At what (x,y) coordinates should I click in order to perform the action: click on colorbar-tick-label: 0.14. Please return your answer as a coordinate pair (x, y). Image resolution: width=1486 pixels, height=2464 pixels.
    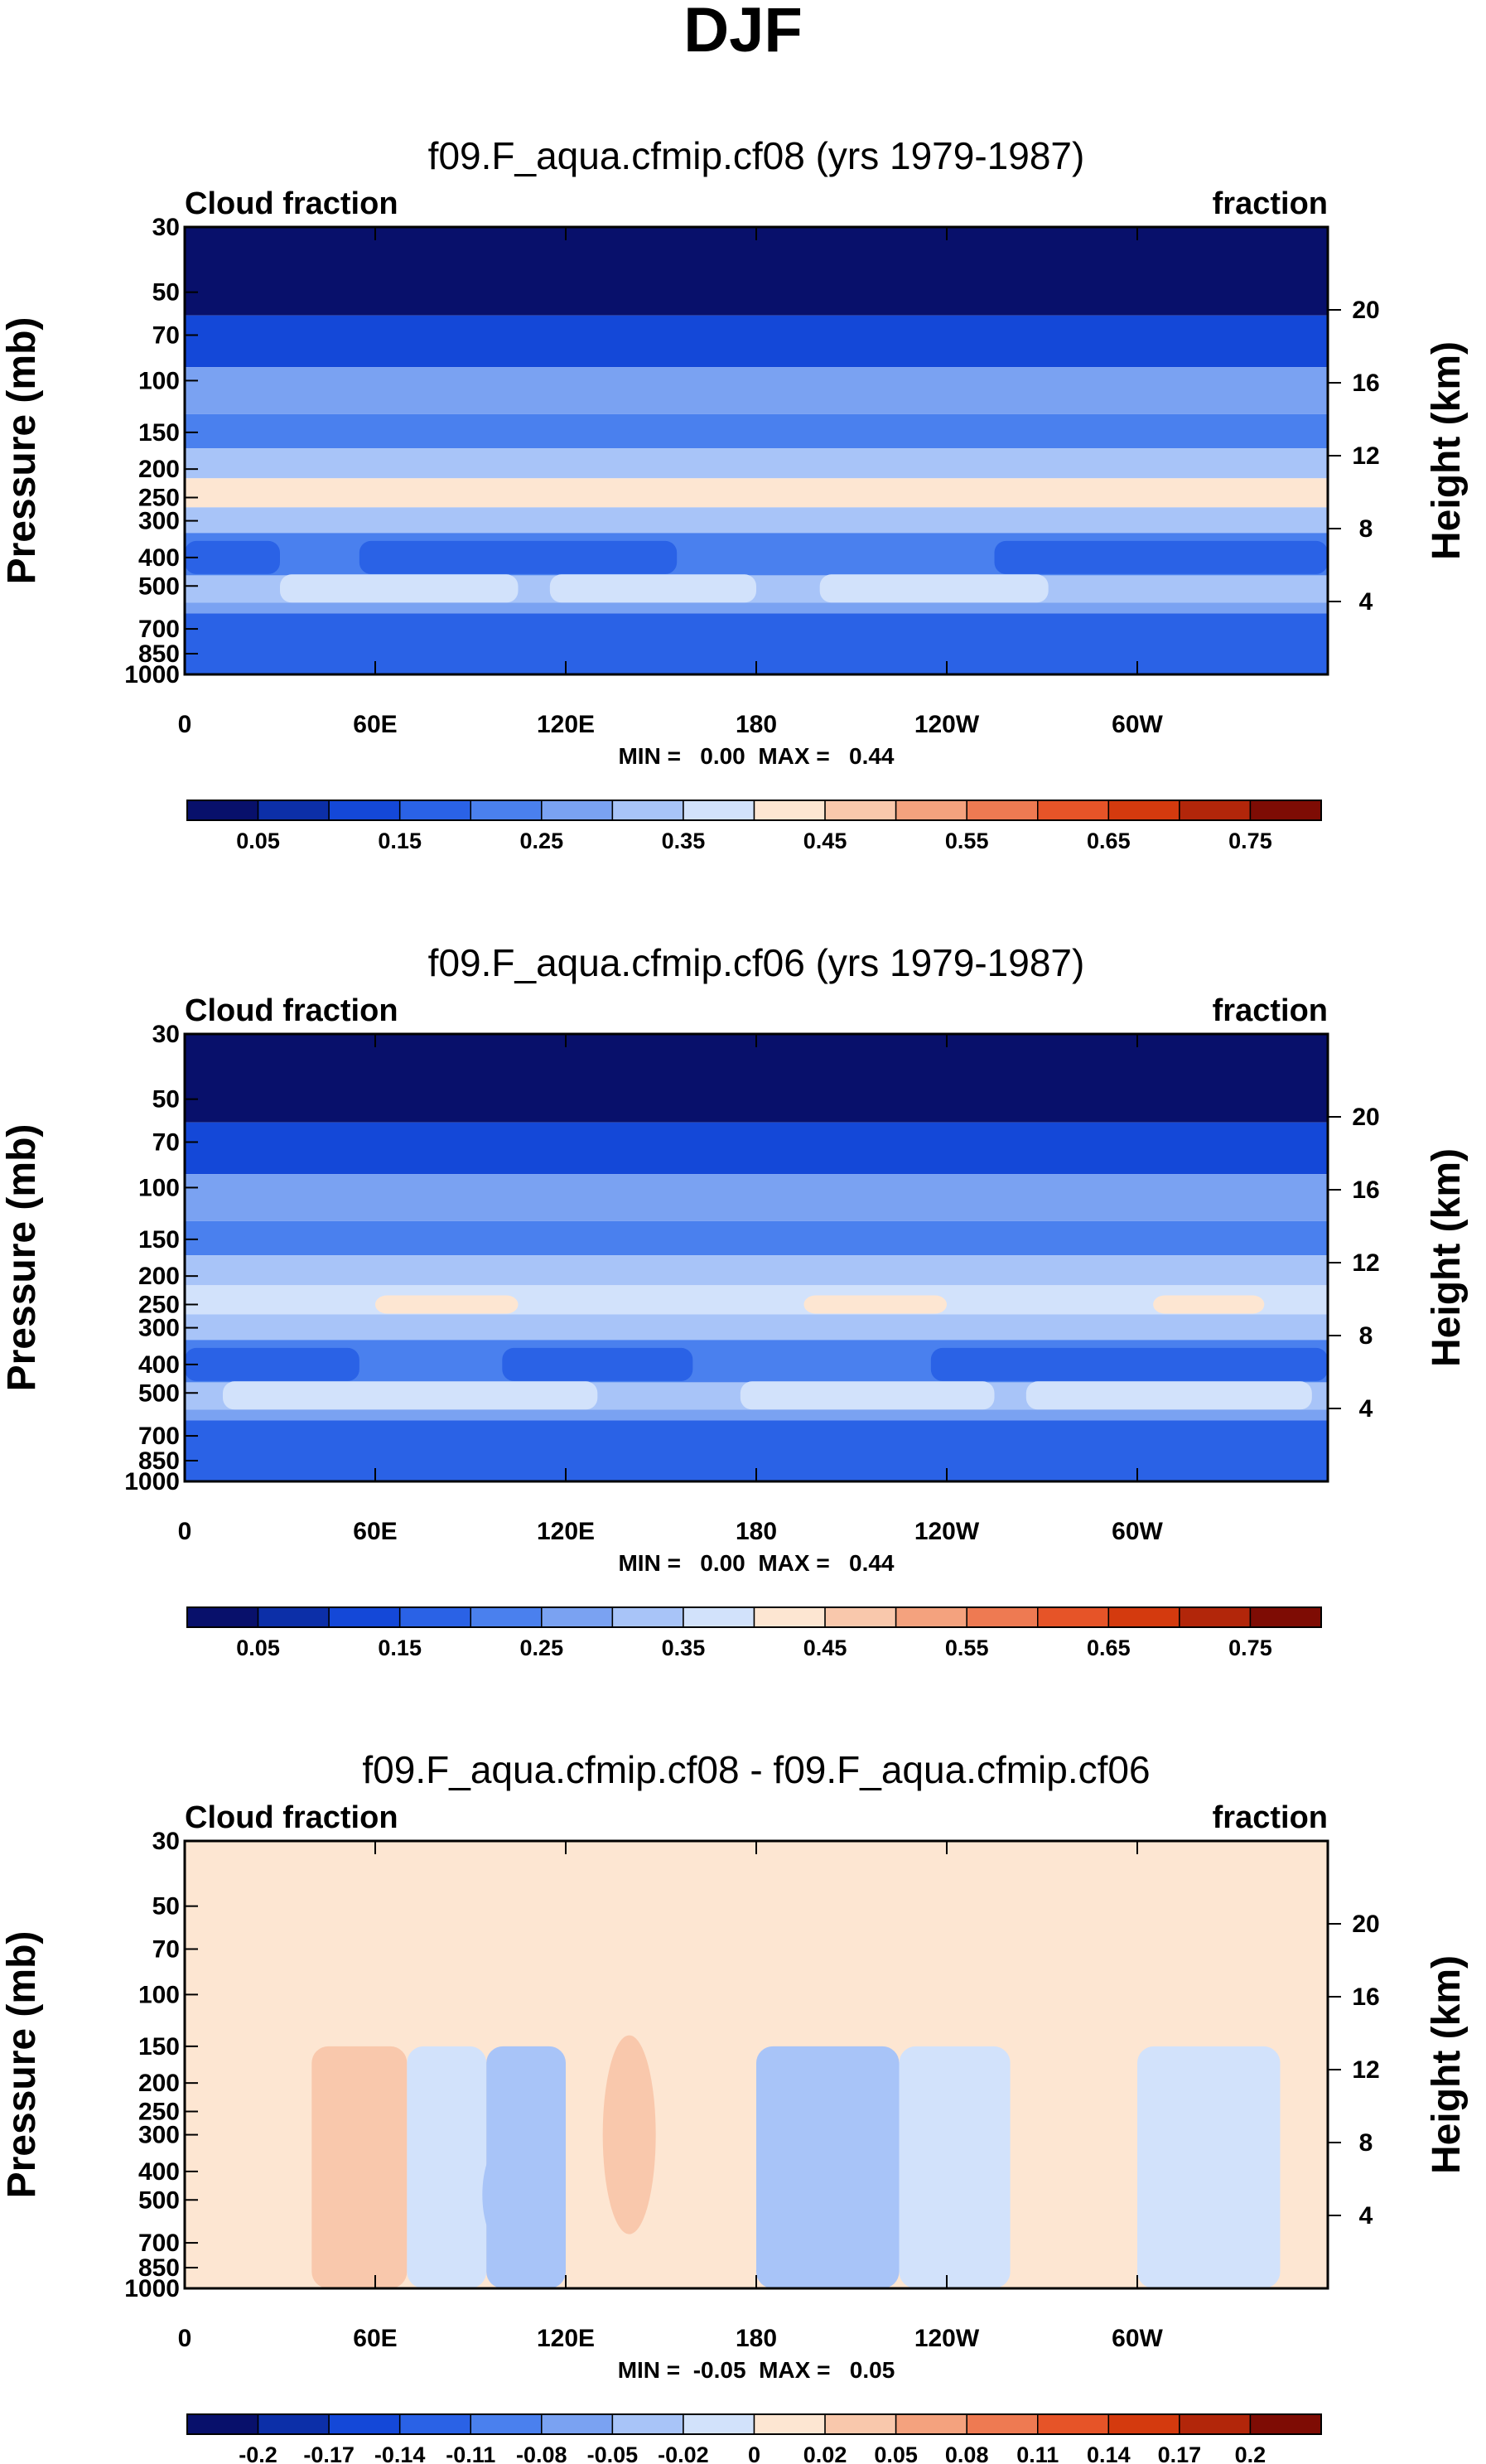
    Looking at the image, I should click on (1109, 2453).